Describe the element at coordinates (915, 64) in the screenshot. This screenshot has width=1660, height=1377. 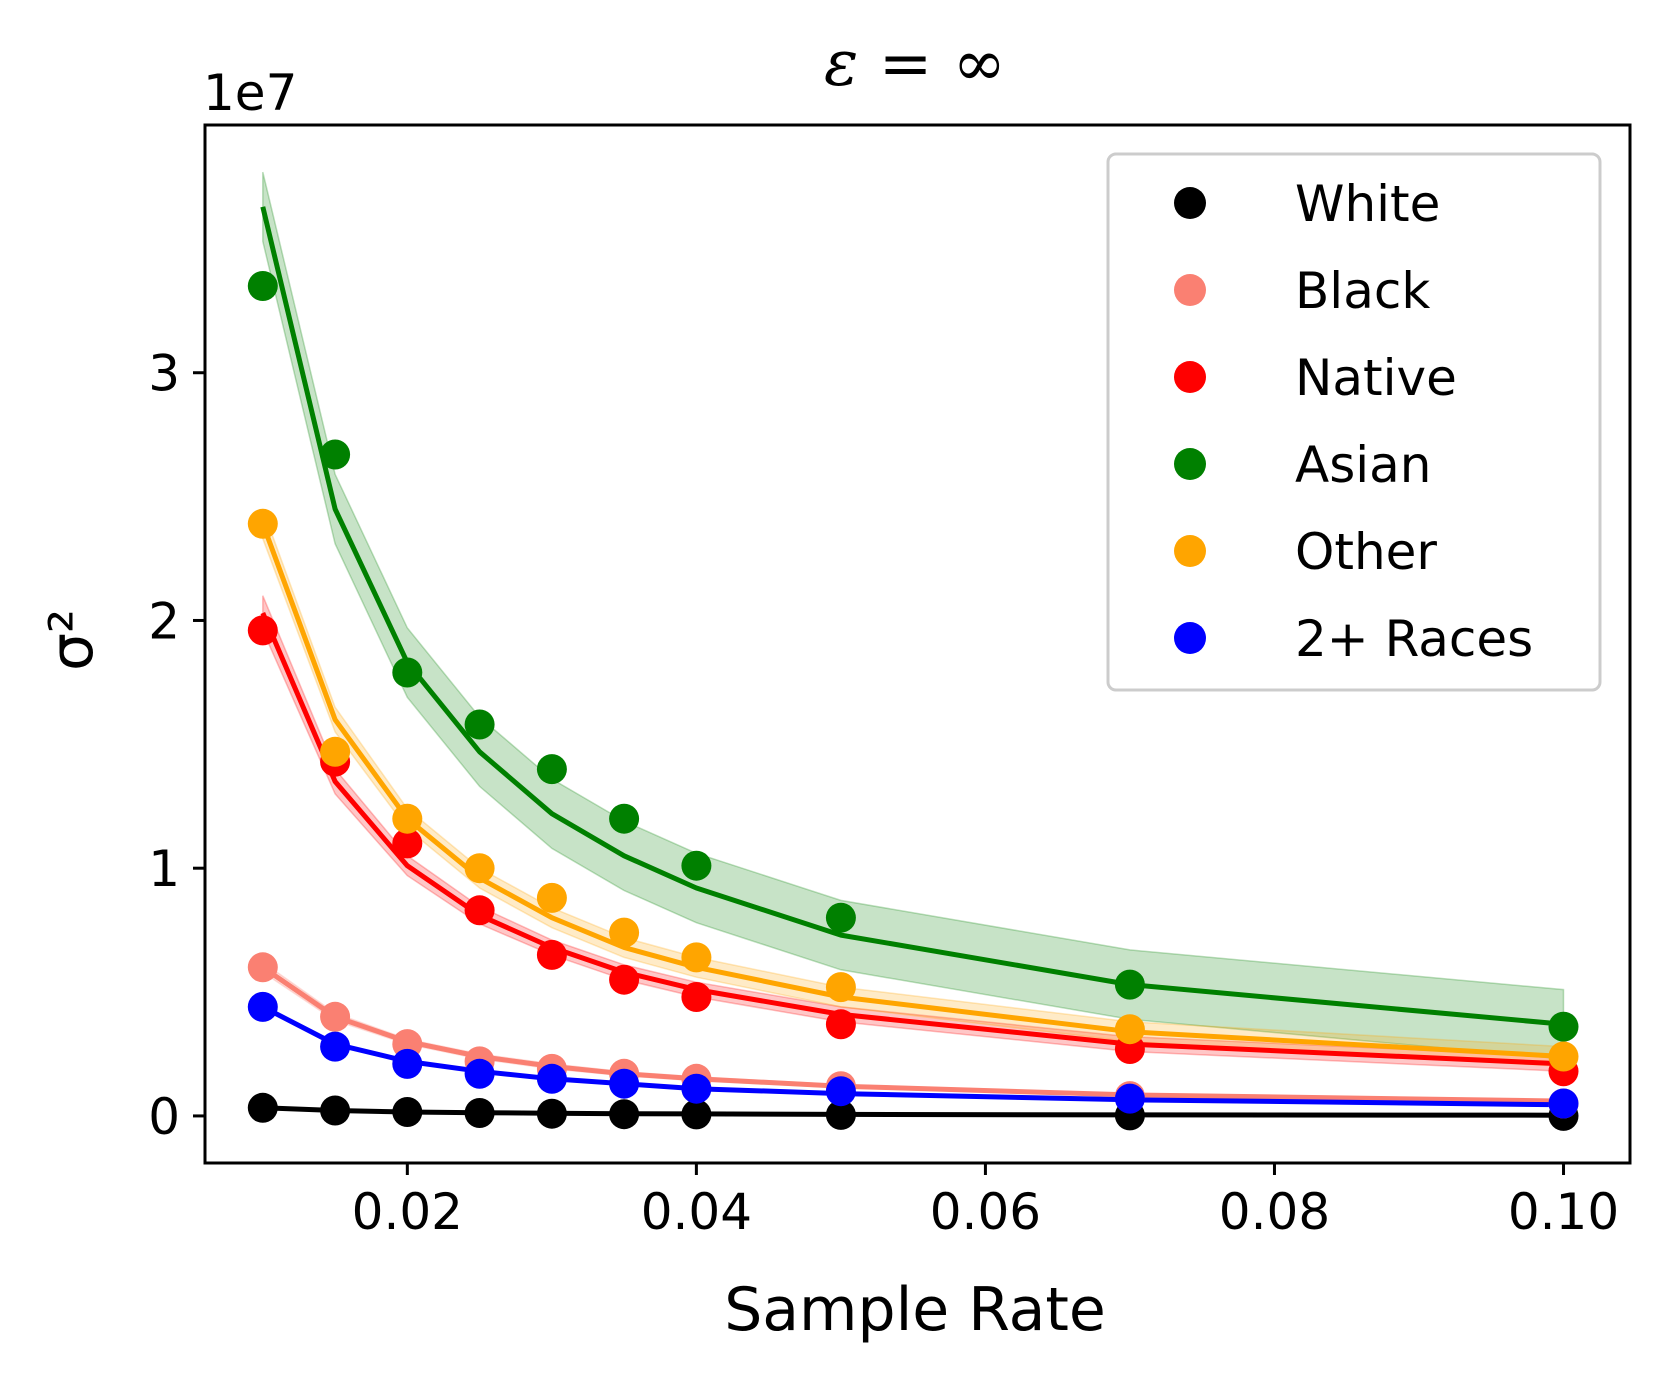
I see `chart-title: ε = ∞` at that location.